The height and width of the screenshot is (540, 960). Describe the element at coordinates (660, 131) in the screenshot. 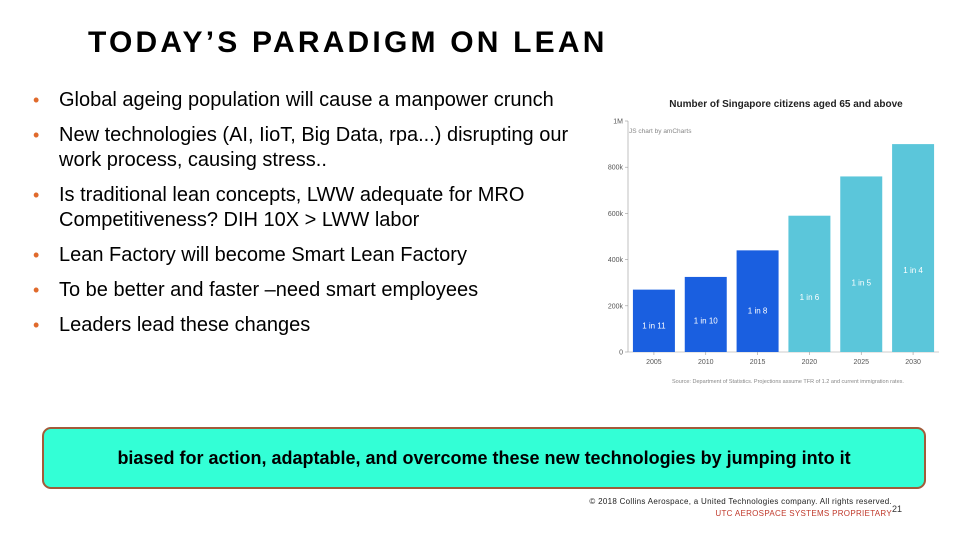

I see `chart-watermark: JS chart by amCharts` at that location.